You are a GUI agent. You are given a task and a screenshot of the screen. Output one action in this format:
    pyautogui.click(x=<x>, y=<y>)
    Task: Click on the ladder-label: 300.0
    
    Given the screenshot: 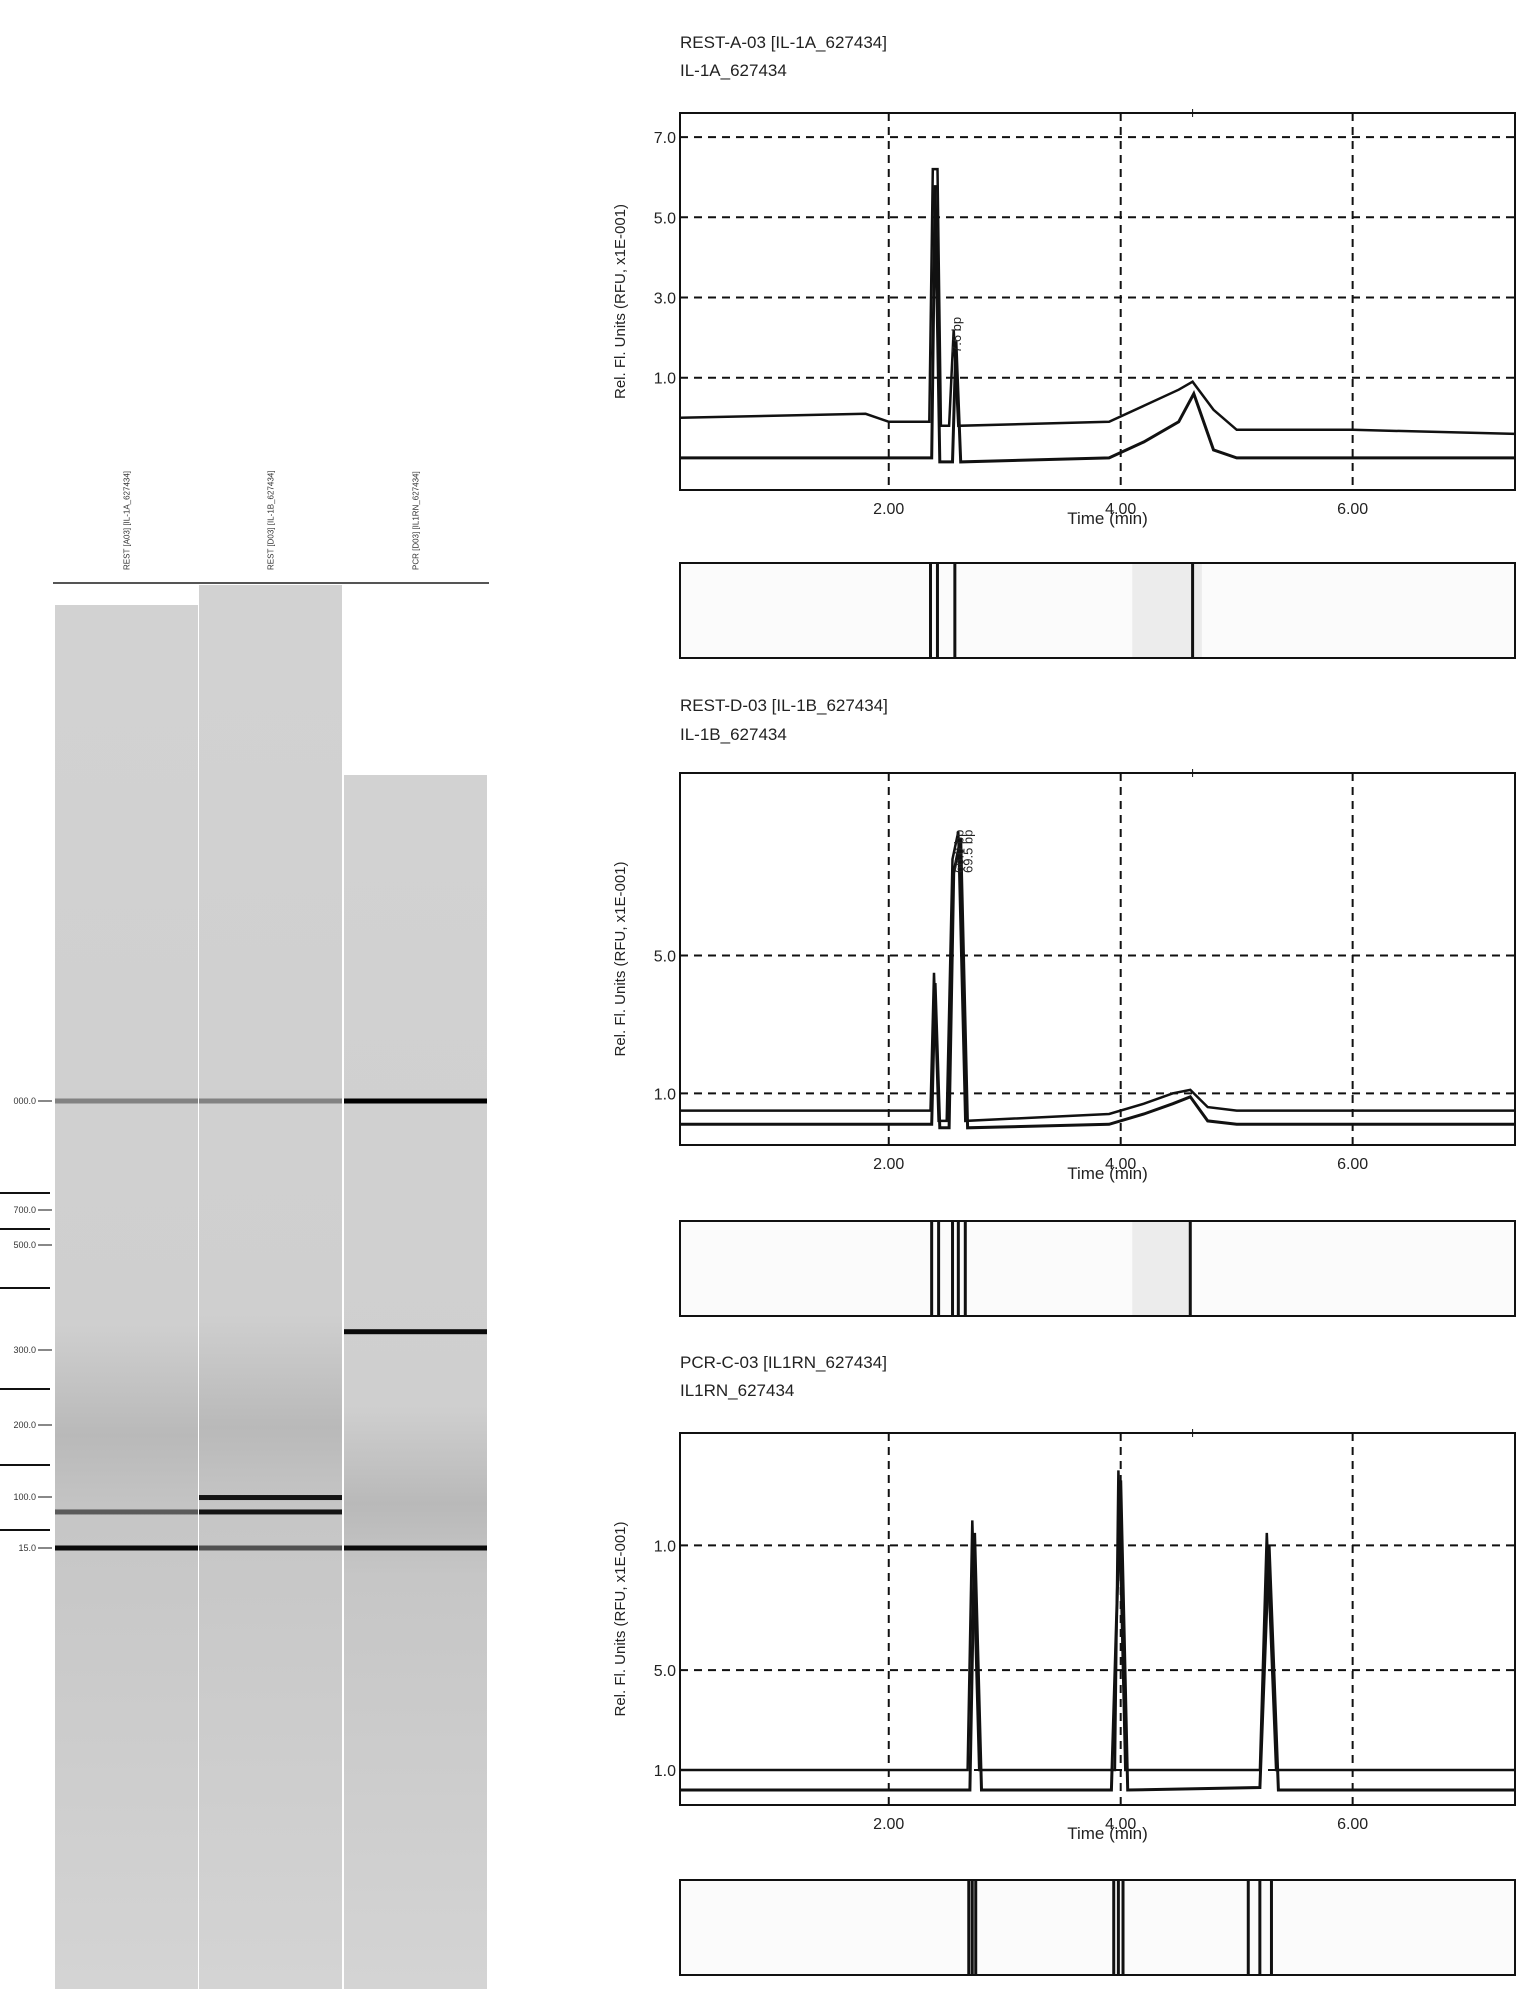 What is the action you would take?
    pyautogui.click(x=24, y=1350)
    